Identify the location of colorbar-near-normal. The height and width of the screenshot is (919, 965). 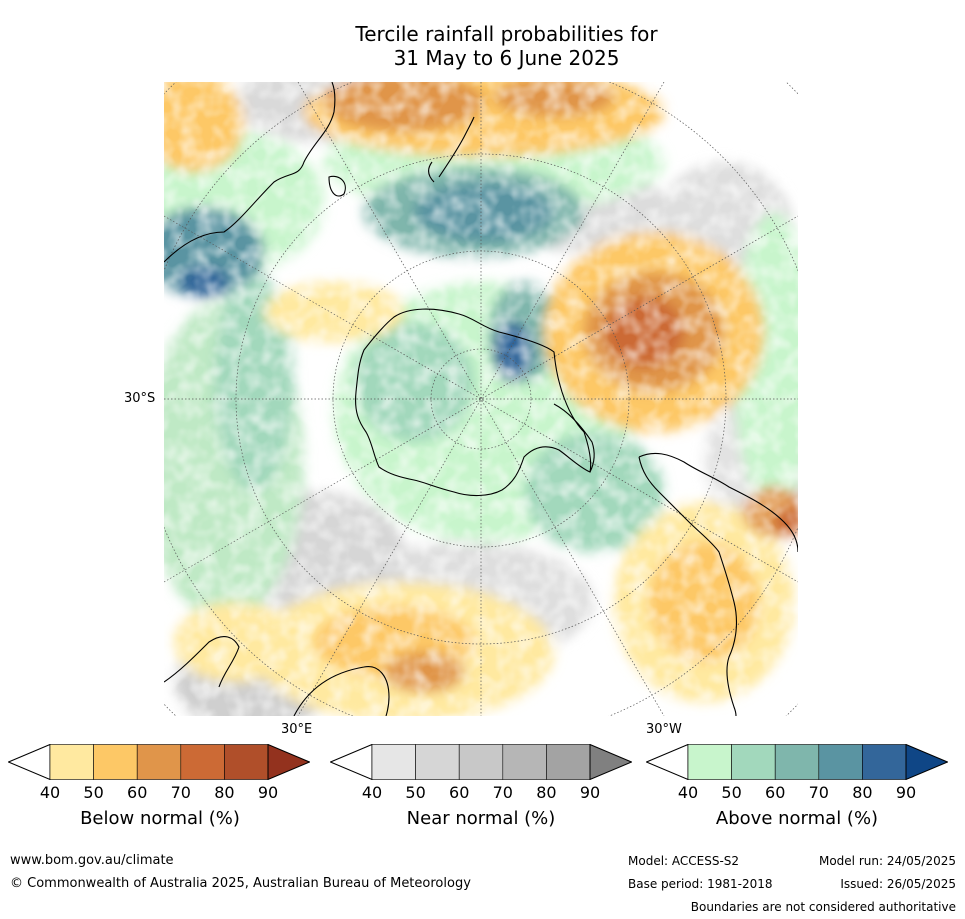
(481, 762).